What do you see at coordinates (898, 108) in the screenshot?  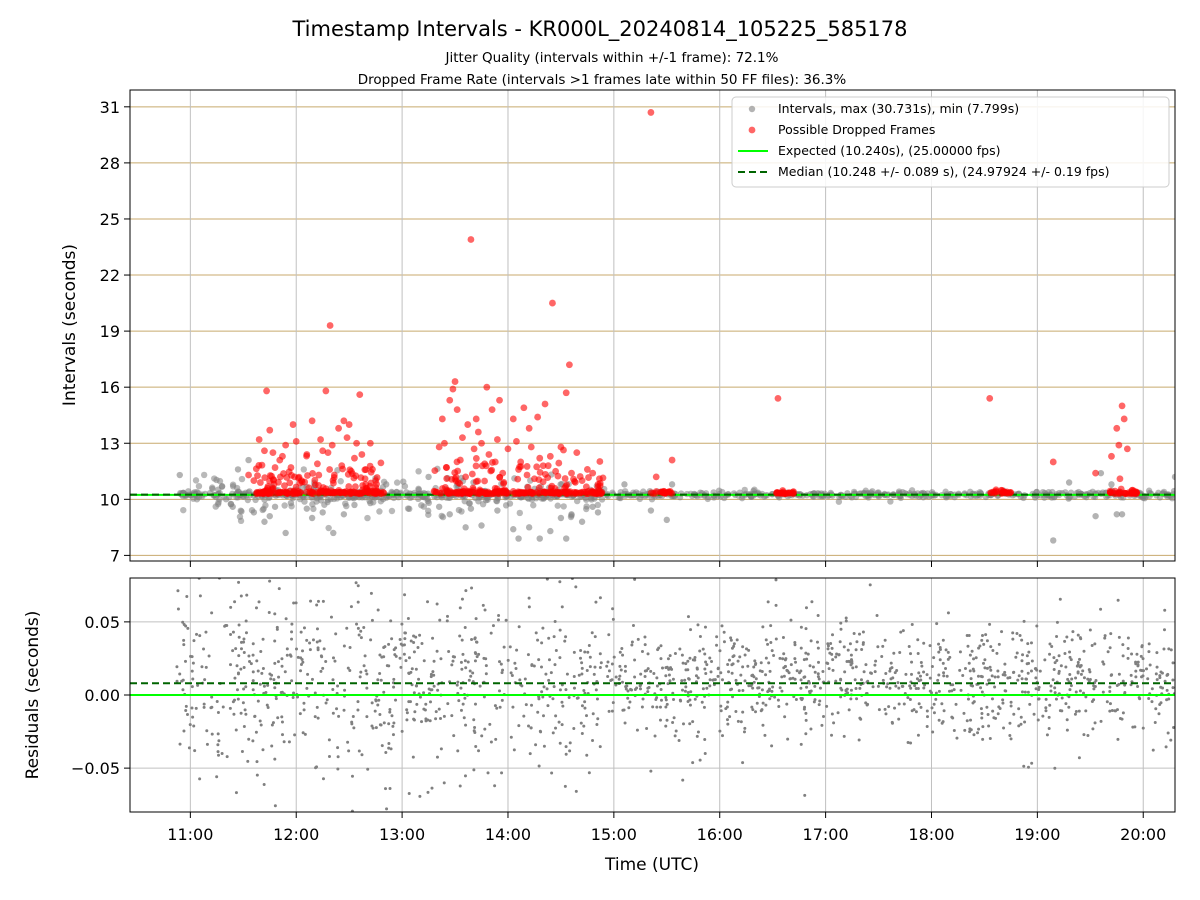 I see `legend-label-0: Intervals, max (30.731s), min (7.799s)` at bounding box center [898, 108].